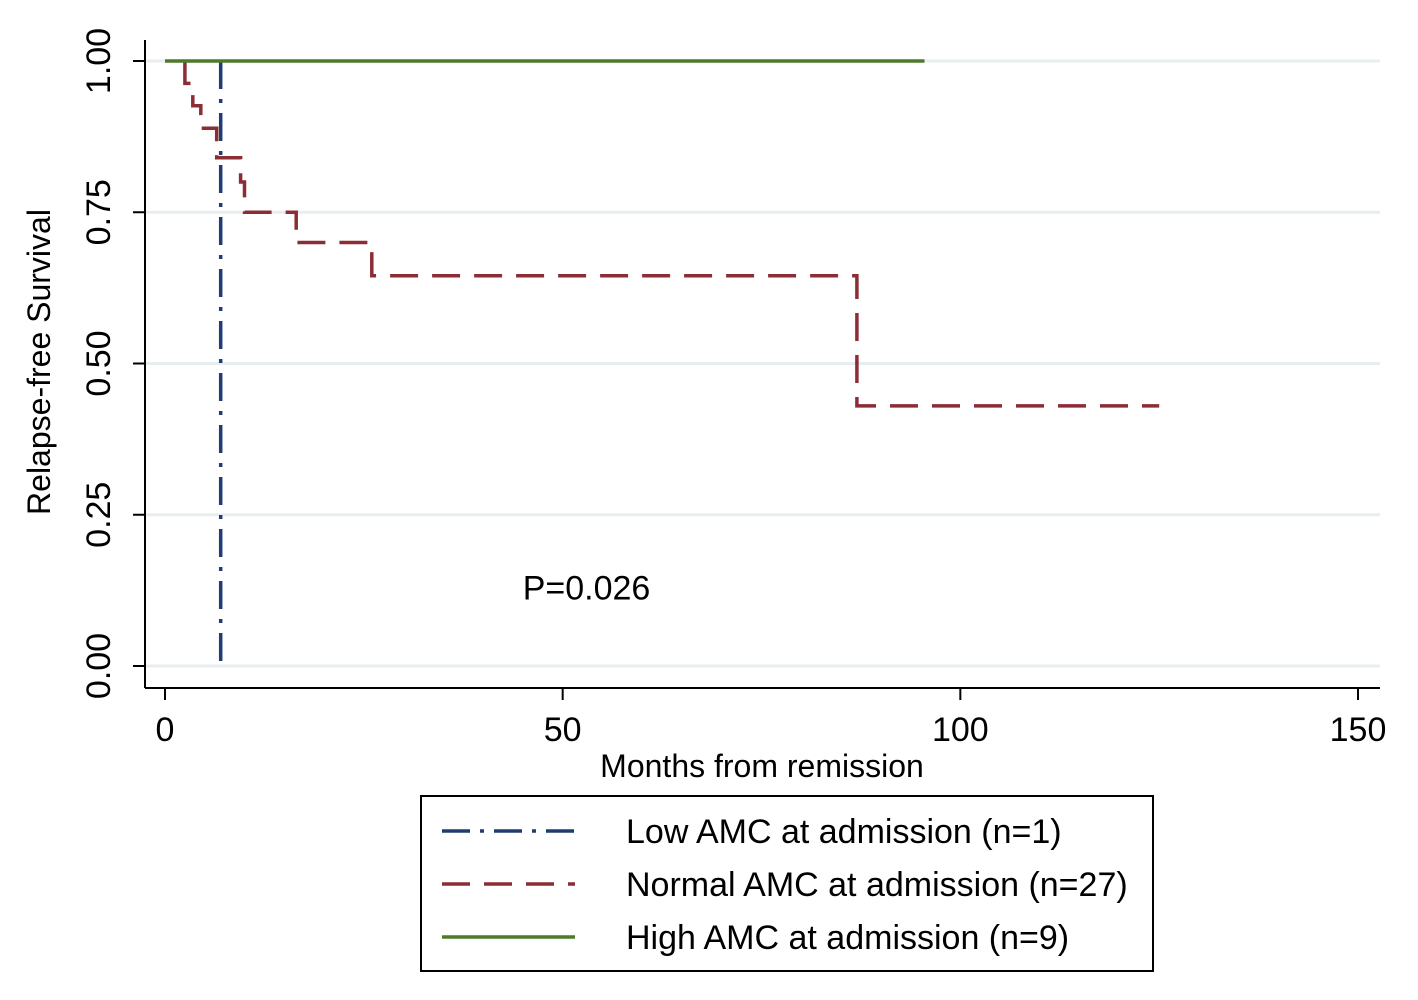 The image size is (1418, 1000). What do you see at coordinates (99, 666) in the screenshot?
I see `y-tick-label: 0.00` at bounding box center [99, 666].